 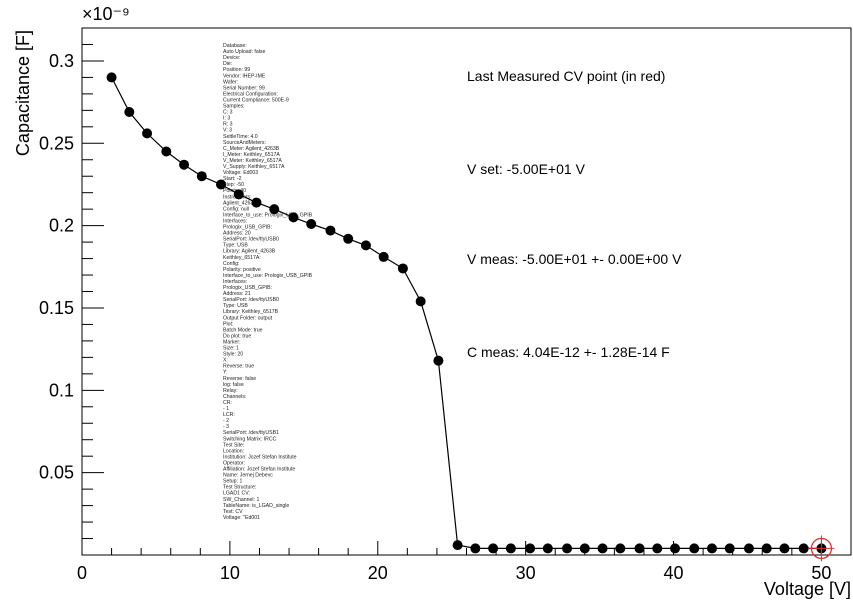 What do you see at coordinates (807, 589) in the screenshot?
I see `x-axis-title: Voltage [V]` at bounding box center [807, 589].